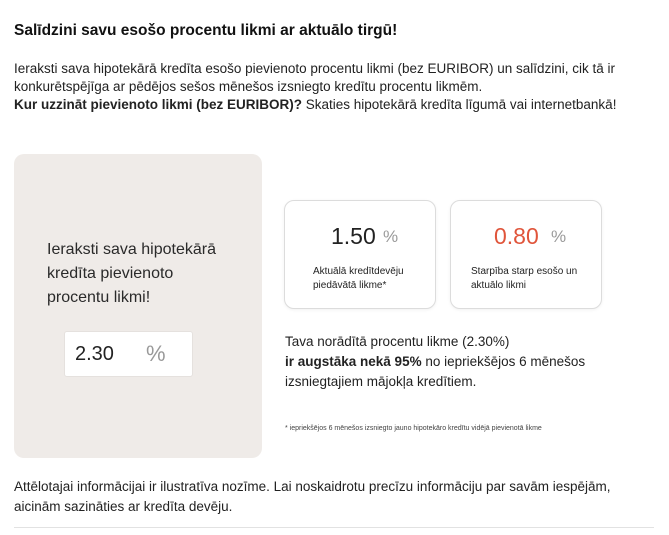 Image resolution: width=669 pixels, height=535 pixels. I want to click on rate-difference-value: 0.80, so click(516, 236).